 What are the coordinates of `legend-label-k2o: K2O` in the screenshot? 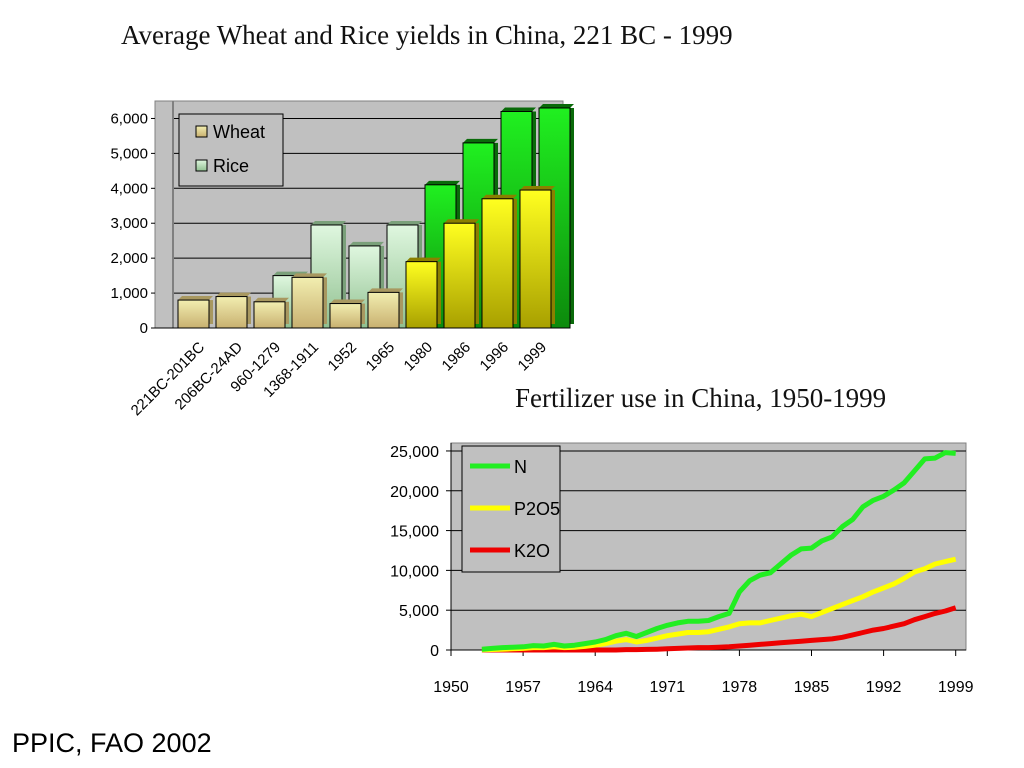 It's located at (532, 551).